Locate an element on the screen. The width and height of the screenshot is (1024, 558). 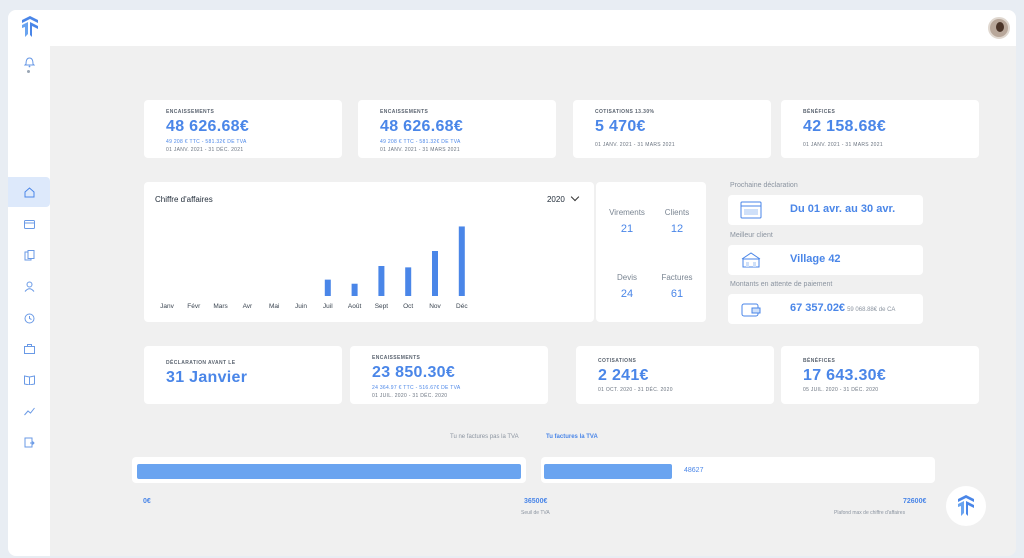
bell-icon is located at coordinates (29, 62).